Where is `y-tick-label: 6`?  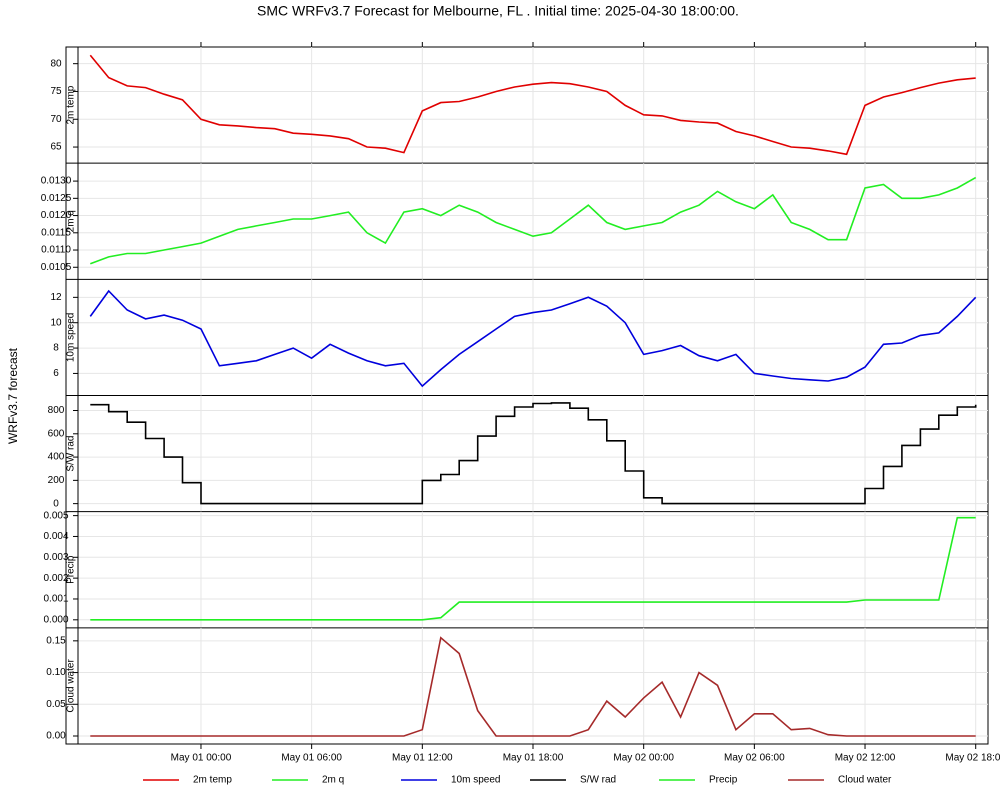
y-tick-label: 6 is located at coordinates (56, 373).